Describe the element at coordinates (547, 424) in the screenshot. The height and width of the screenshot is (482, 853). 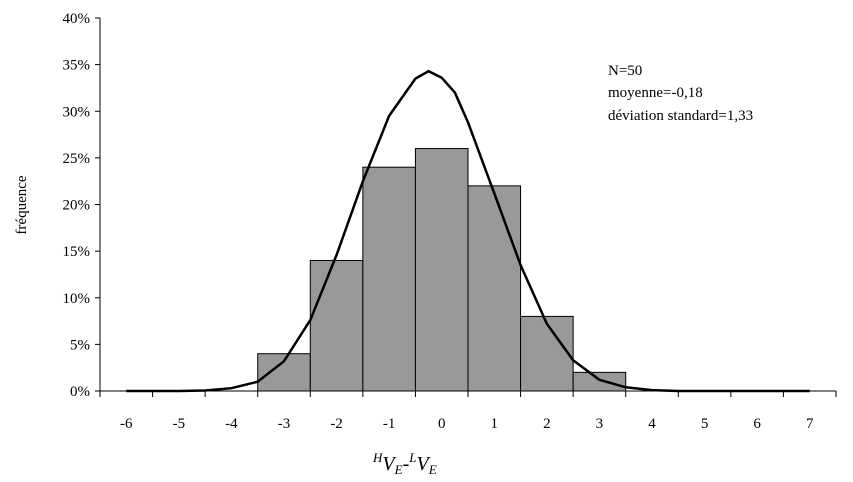
I see `x-tick-label: 2` at that location.